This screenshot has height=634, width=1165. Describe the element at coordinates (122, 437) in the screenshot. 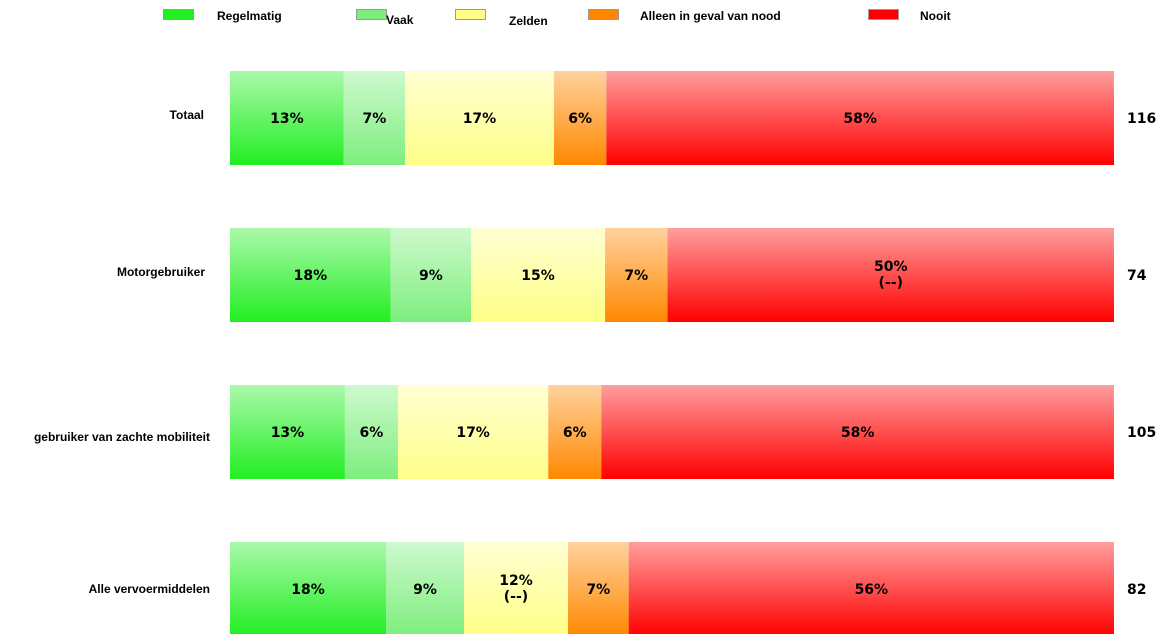

I see `category-label: gebruiker van zachte mobiliteit` at that location.